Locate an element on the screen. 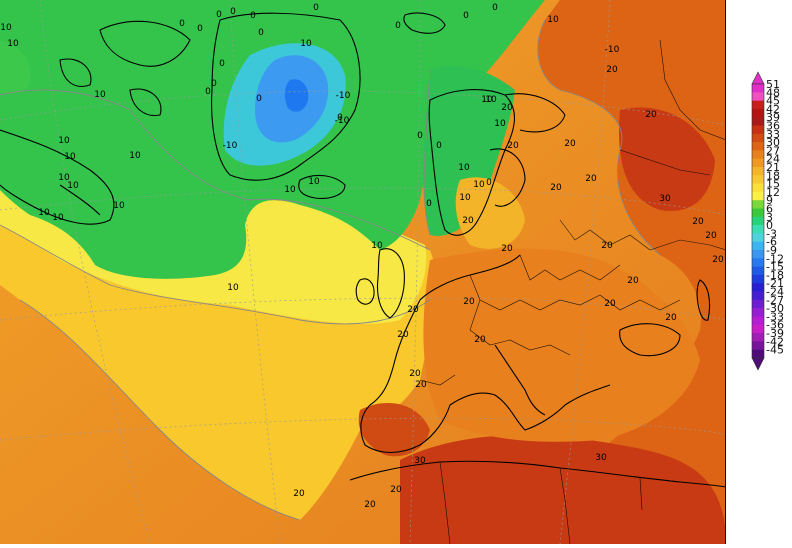 The image size is (792, 548). field-deep-blue-core is located at coordinates (296, 95).